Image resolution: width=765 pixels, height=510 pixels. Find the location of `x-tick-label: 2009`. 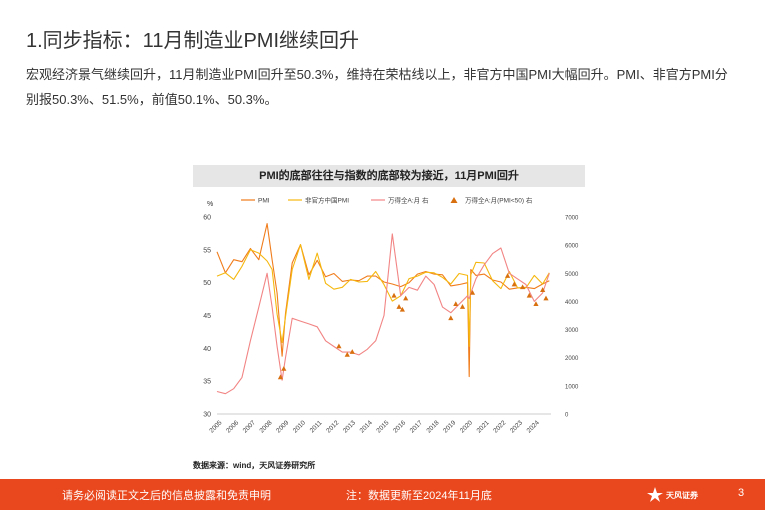

x-tick-label: 2009 is located at coordinates (282, 426).